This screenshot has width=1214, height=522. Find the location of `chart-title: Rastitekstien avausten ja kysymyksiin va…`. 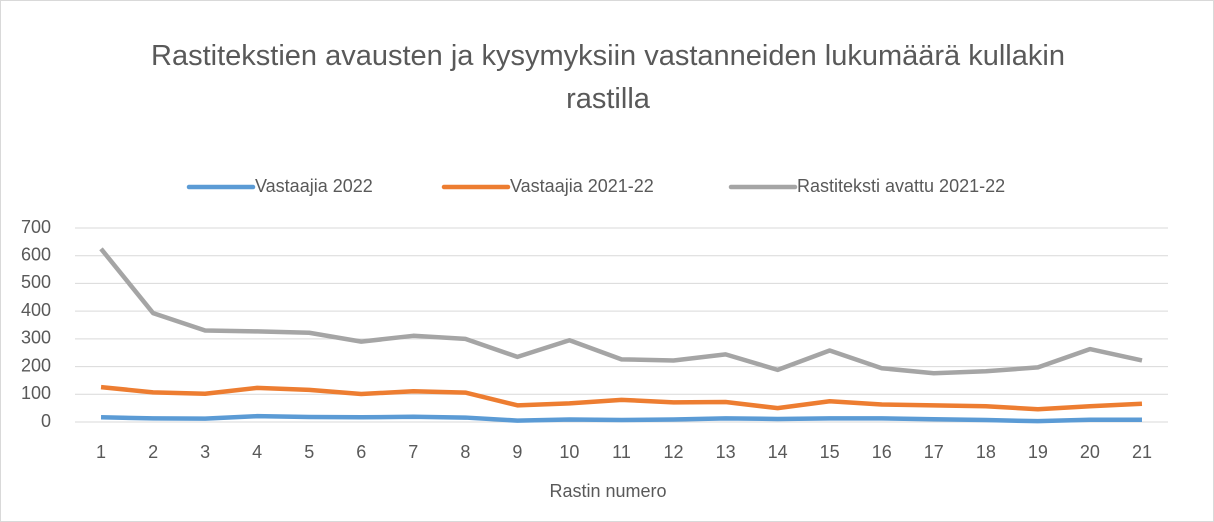

chart-title: Rastitekstien avausten ja kysymyksiin va… is located at coordinates (608, 77).